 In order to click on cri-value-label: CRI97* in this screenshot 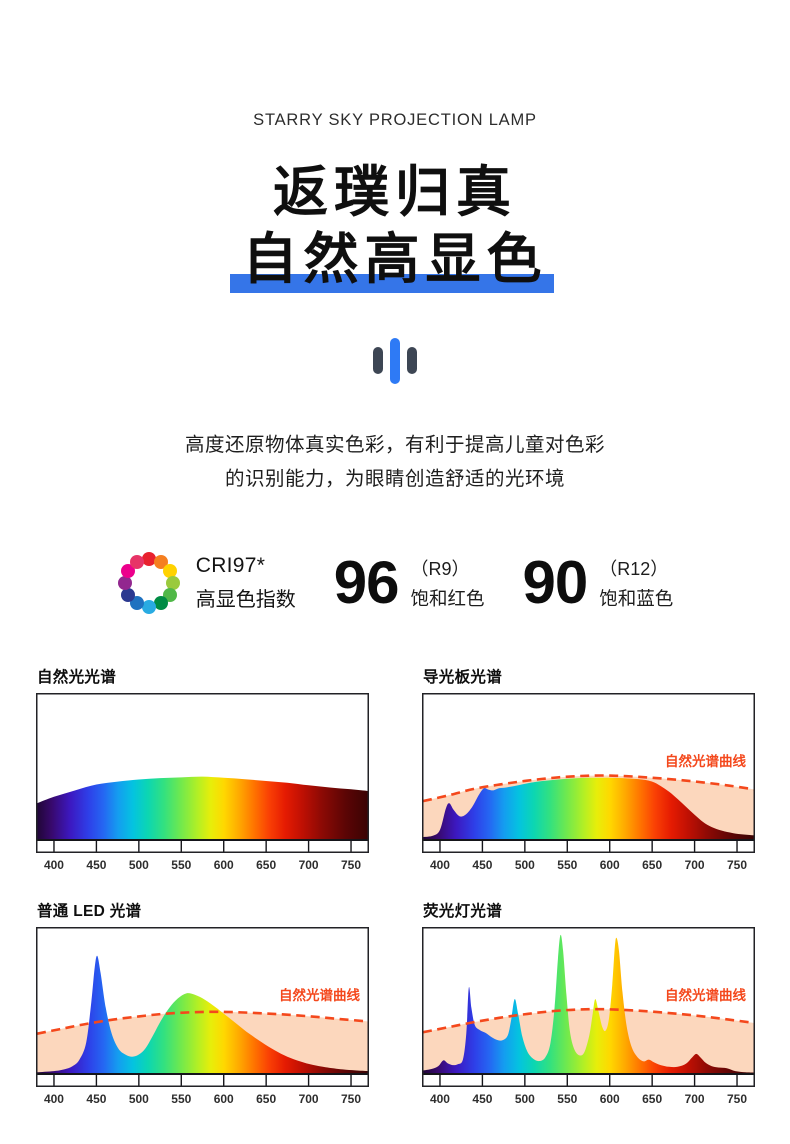, I will do `click(230, 565)`.